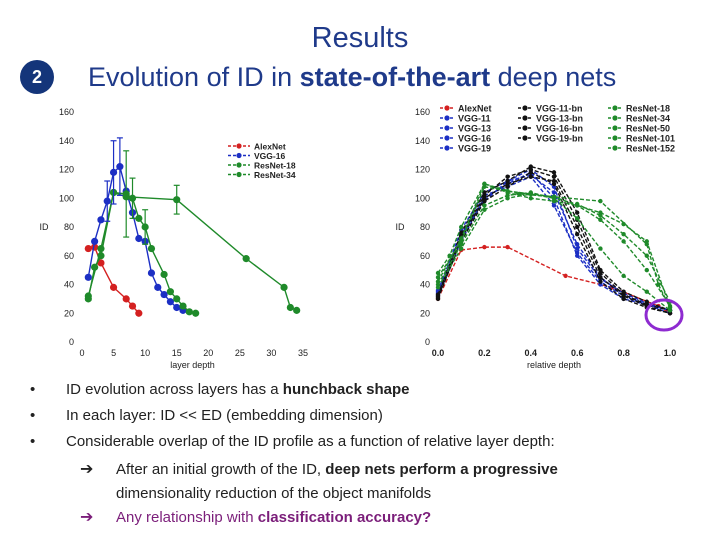 This screenshot has height=540, width=720. What do you see at coordinates (37, 77) in the screenshot?
I see `section-number-badge: 2` at bounding box center [37, 77].